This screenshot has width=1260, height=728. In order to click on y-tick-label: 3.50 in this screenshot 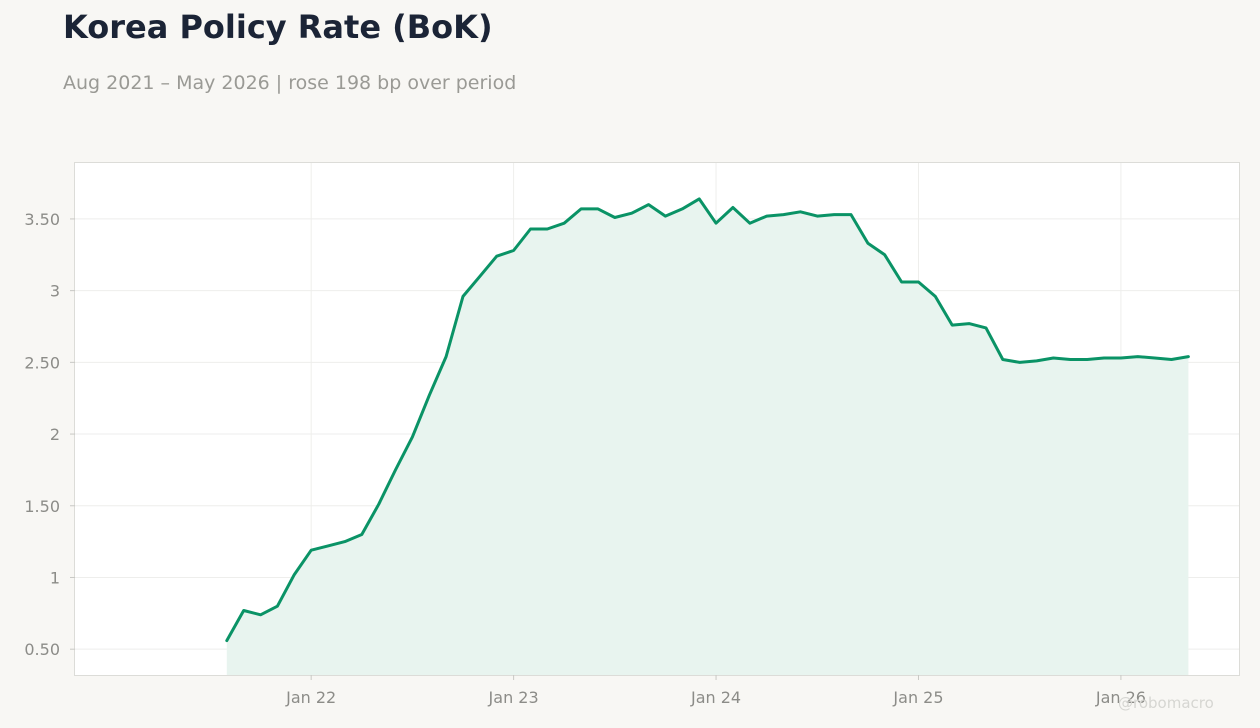, I will do `click(42, 219)`.